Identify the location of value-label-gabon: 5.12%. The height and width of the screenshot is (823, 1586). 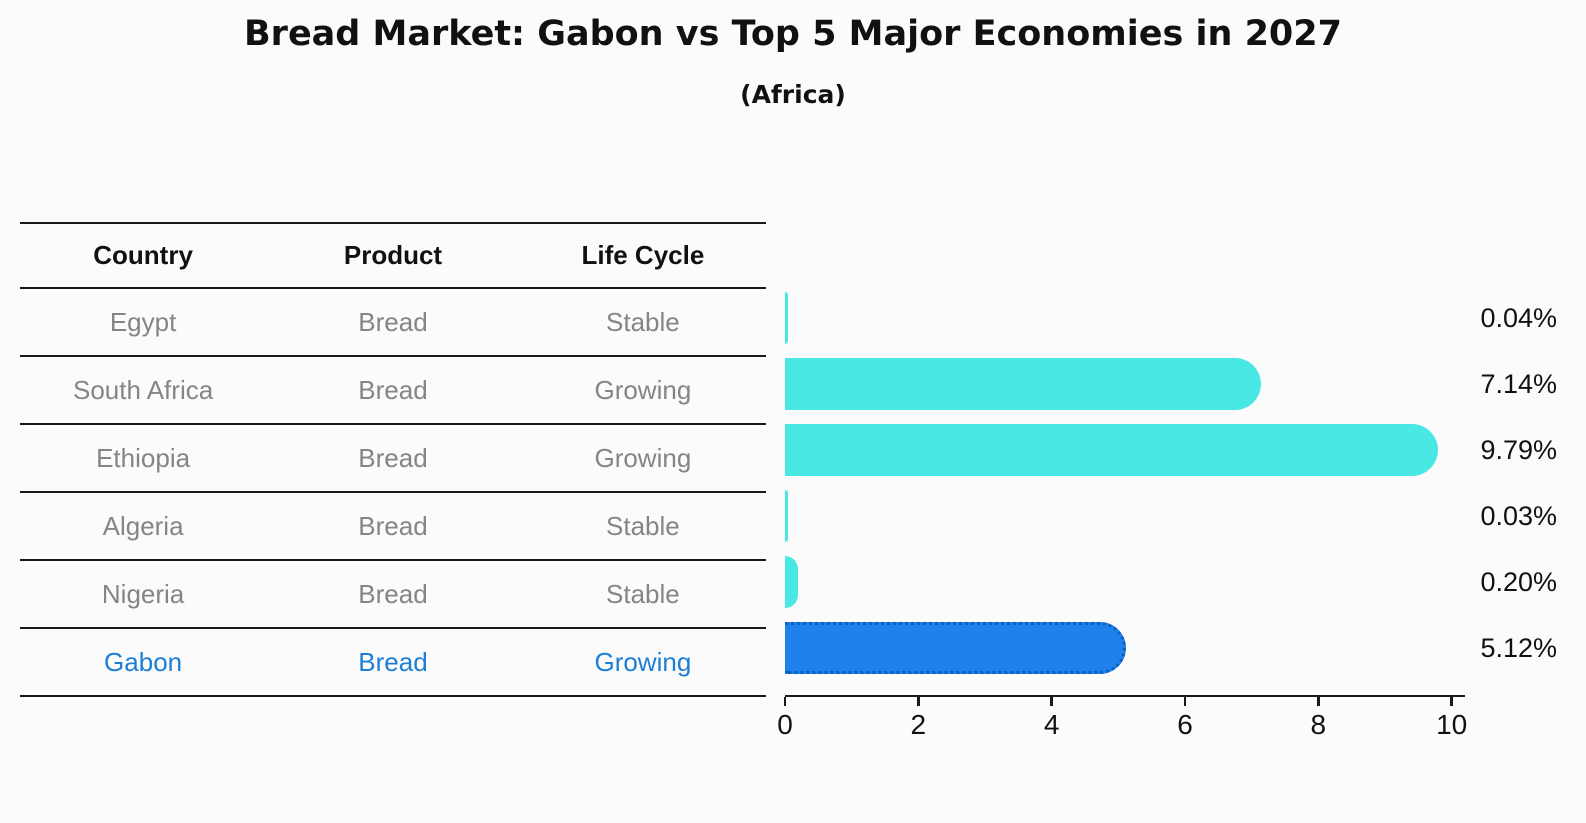
(1518, 648).